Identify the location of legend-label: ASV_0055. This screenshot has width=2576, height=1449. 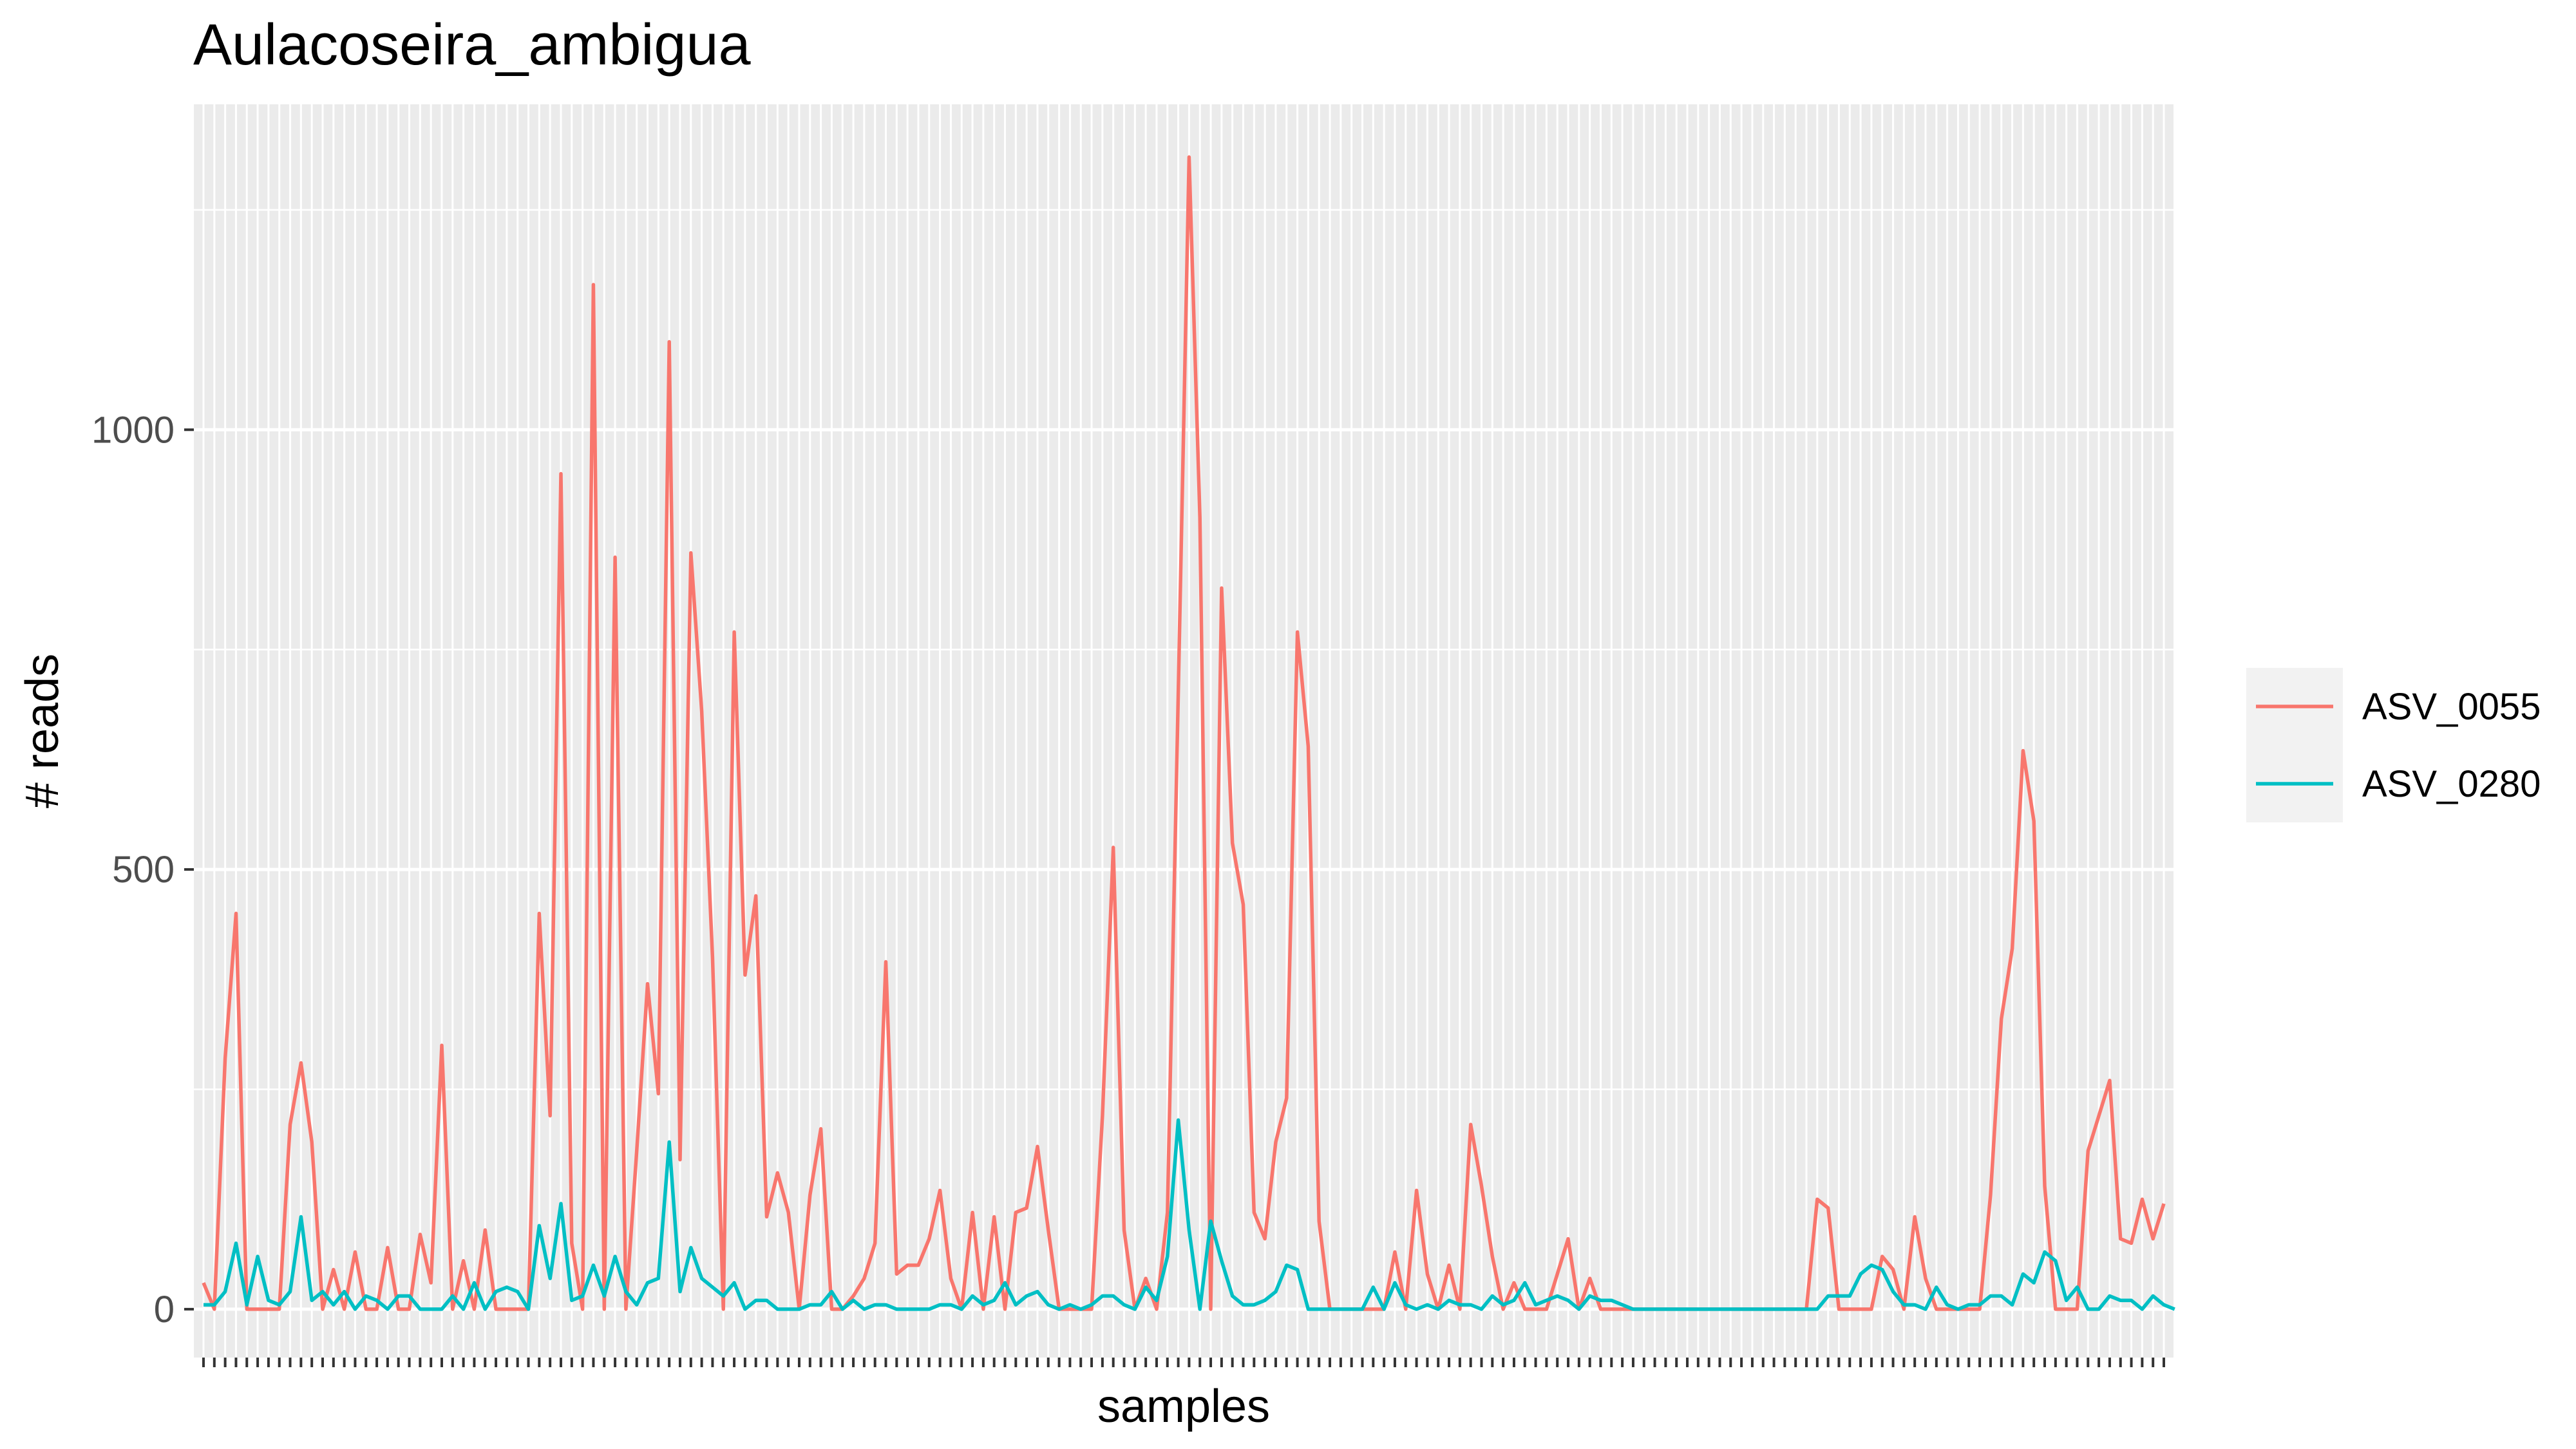
(2452, 707).